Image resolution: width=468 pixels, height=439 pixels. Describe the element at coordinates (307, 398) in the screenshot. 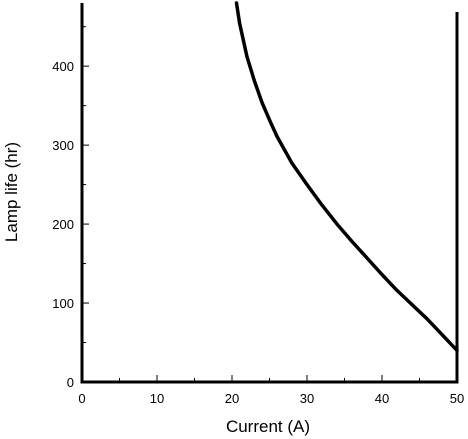

I see `x-tick-label: 30` at that location.